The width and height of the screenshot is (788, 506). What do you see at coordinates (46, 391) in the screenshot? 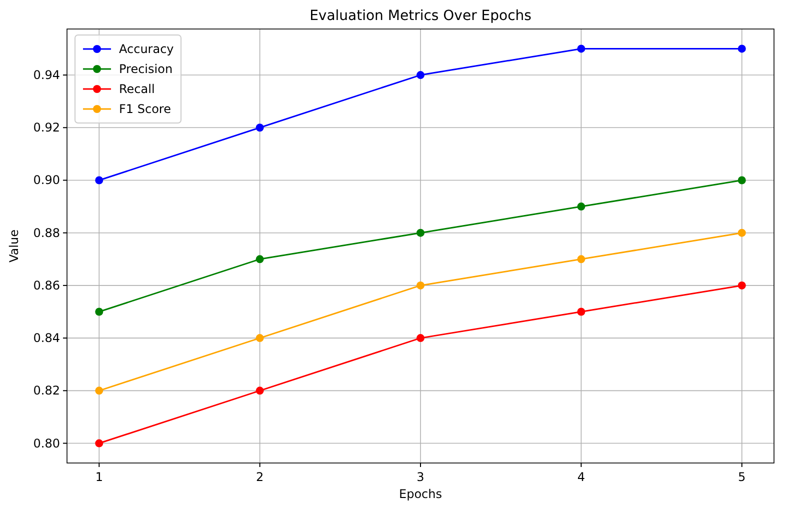
I see `y-tick-label: 0.82` at bounding box center [46, 391].